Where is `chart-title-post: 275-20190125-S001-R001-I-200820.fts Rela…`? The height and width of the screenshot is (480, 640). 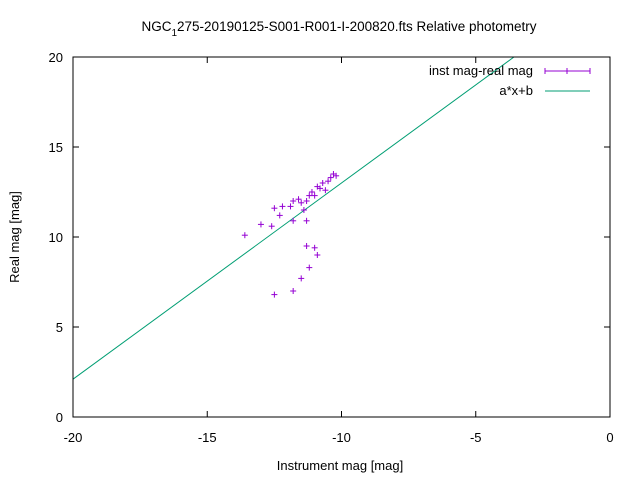
chart-title-post: 275-20190125-S001-R001-I-200820.fts Rela… is located at coordinates (357, 26).